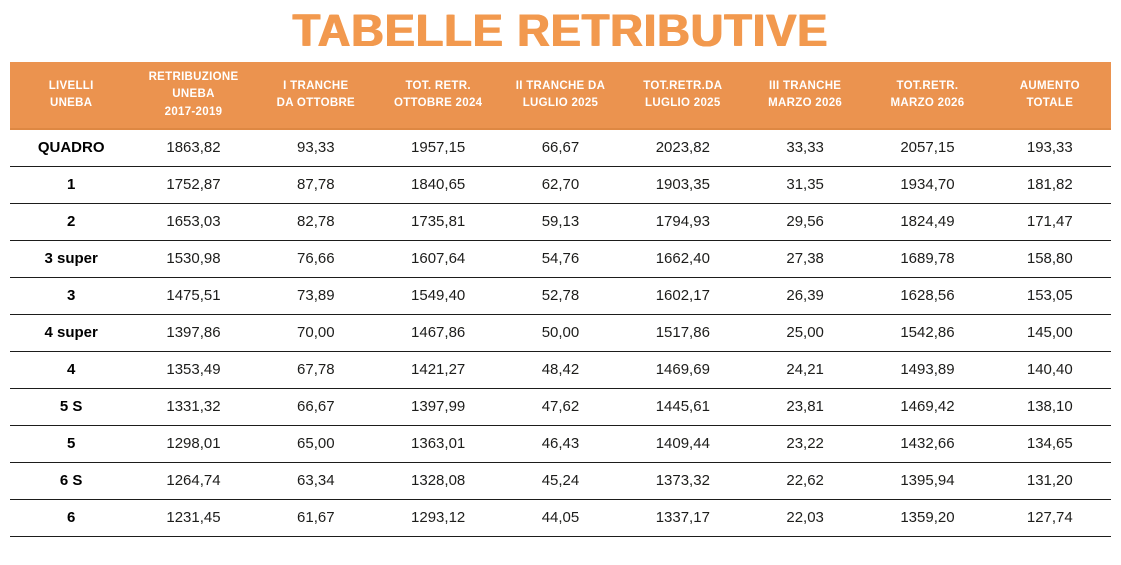 This screenshot has width=1121, height=565. Describe the element at coordinates (71, 518) in the screenshot. I see `level-cell: 6` at that location.